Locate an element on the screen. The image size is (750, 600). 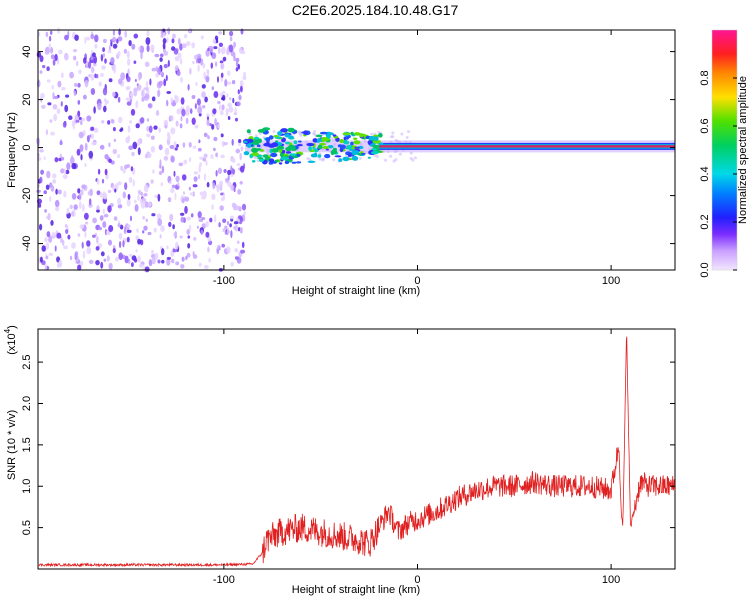
snr-x-axis-label: Height of straight line (km) is located at coordinates (356, 590).